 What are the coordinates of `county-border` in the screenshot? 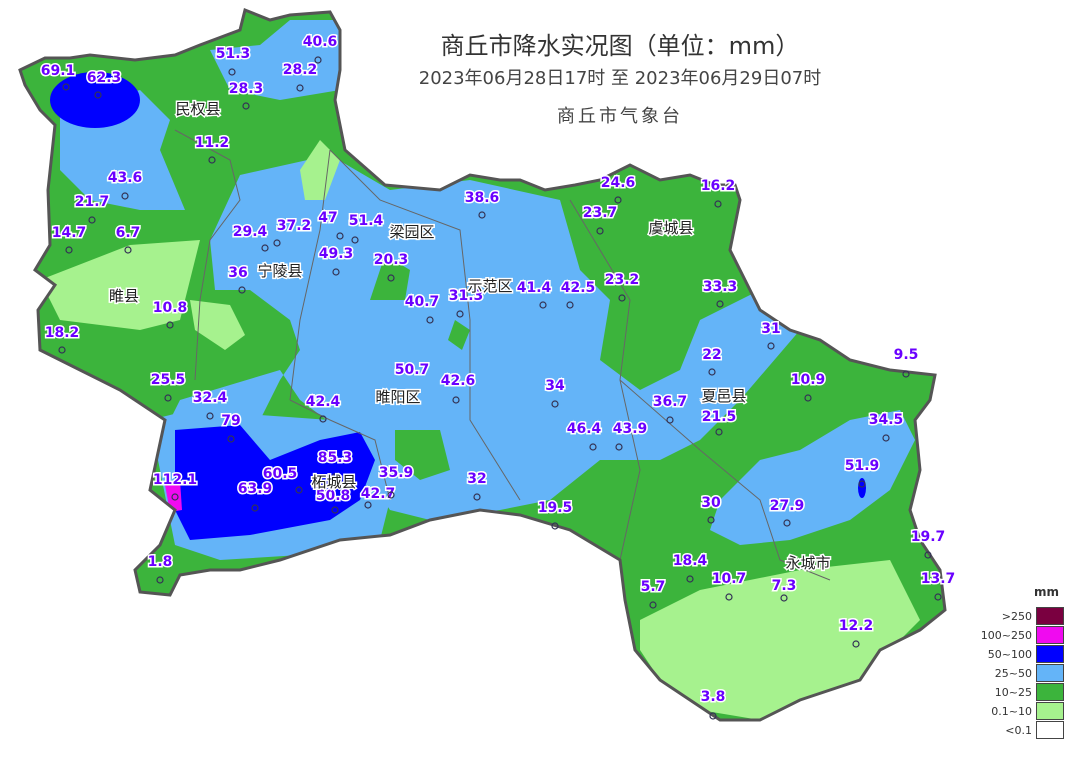 It's located at (340, 450).